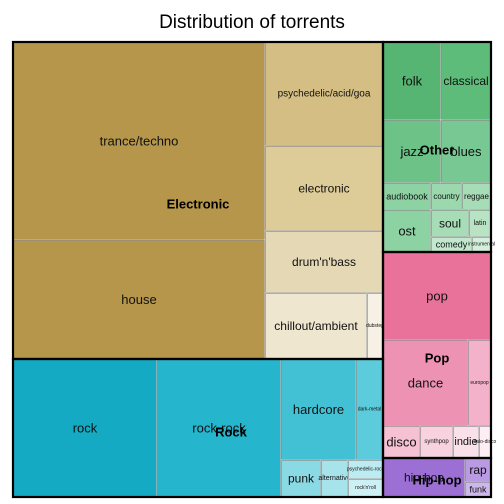 The height and width of the screenshot is (504, 504). I want to click on tile-label-chillout-ambient: chillout/ambient, so click(316, 326).